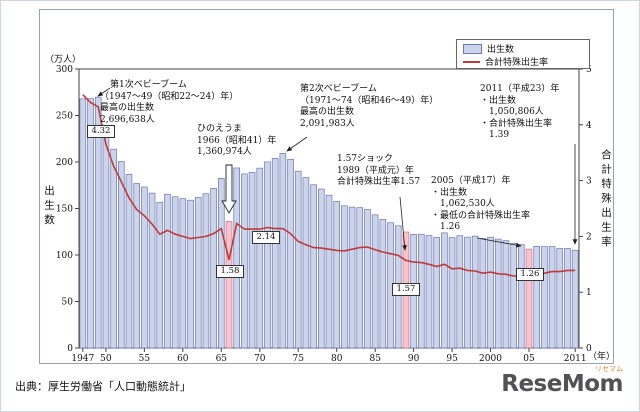 This screenshot has height=412, width=640. What do you see at coordinates (609, 369) in the screenshot?
I see `resemom-logo-ruby: リセマム` at bounding box center [609, 369].